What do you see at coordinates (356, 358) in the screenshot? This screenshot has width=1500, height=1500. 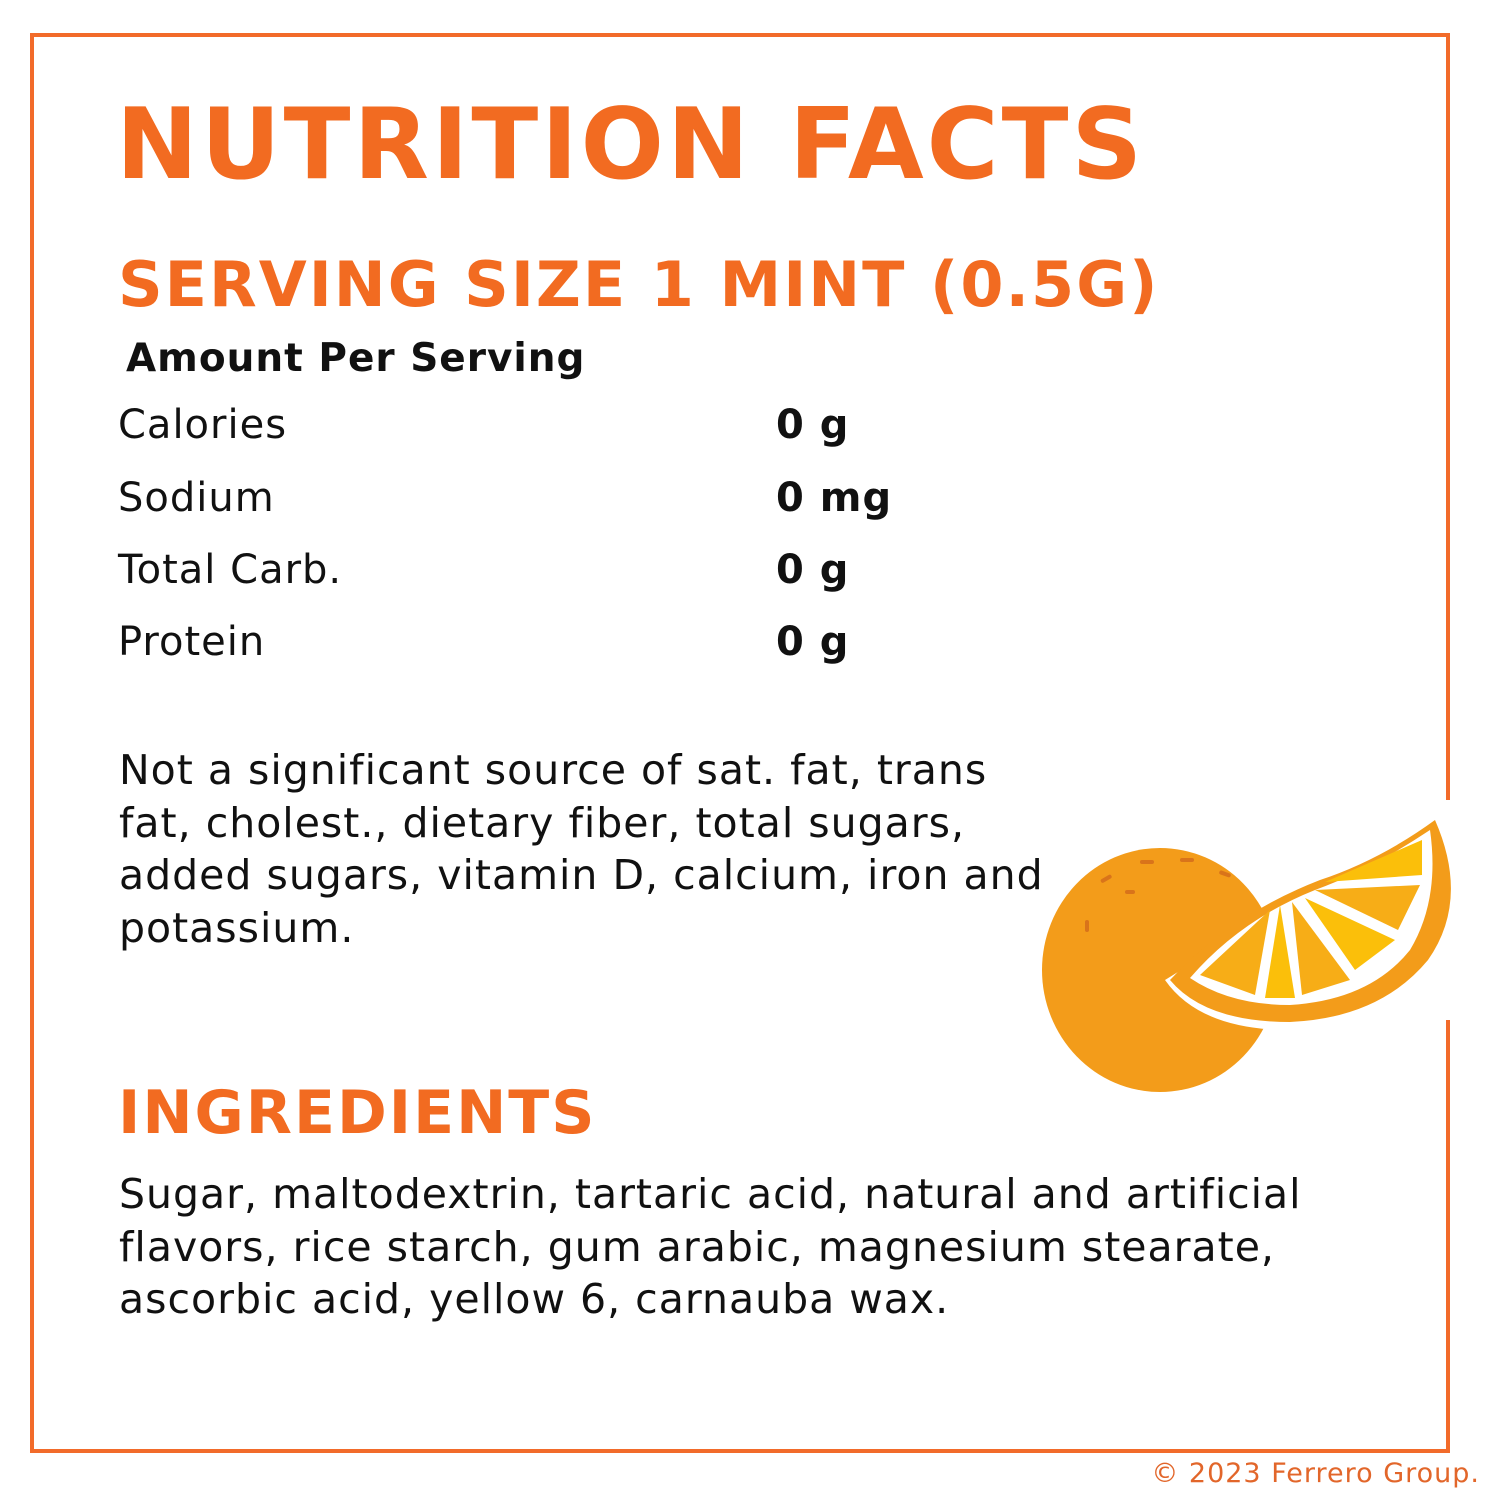 I see `amount-per-serving: Amount Per Serving` at bounding box center [356, 358].